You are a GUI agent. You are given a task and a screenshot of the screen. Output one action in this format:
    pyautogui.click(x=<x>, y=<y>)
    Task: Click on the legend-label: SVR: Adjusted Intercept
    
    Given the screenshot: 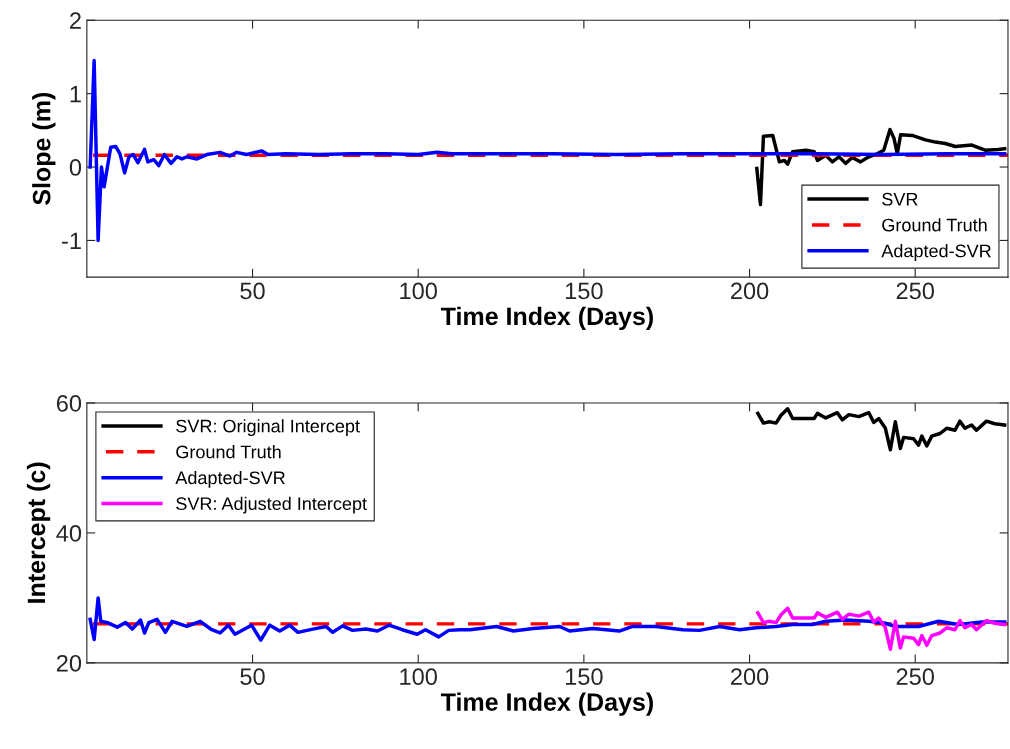 What is the action you would take?
    pyautogui.click(x=271, y=505)
    